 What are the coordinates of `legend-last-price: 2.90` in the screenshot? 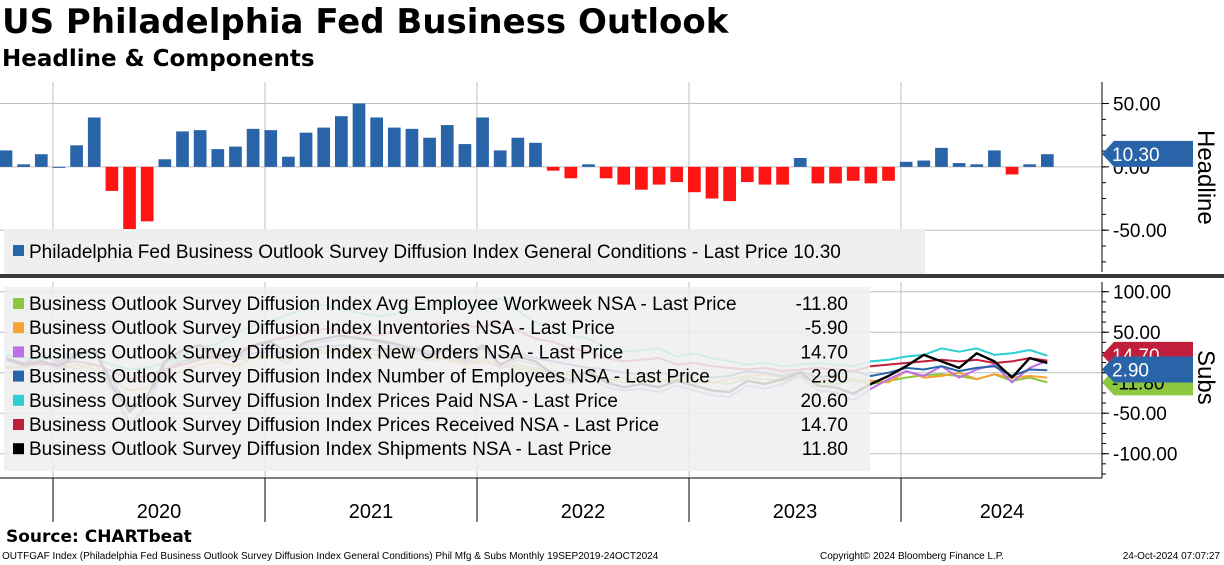 It's located at (829, 377).